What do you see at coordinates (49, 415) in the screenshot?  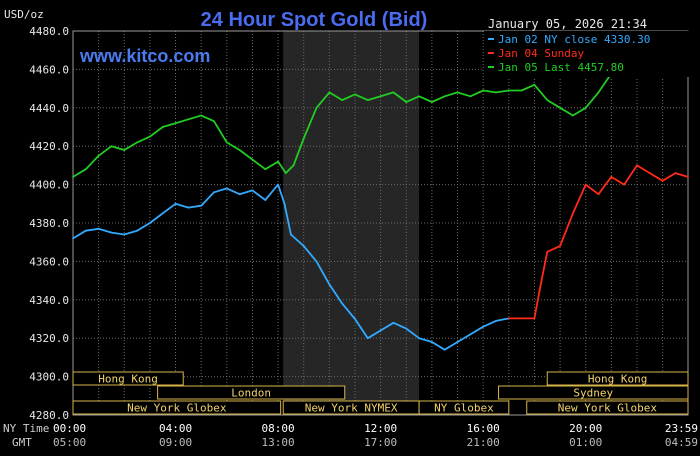 I see `y-tick-label: 4280.0` at bounding box center [49, 415].